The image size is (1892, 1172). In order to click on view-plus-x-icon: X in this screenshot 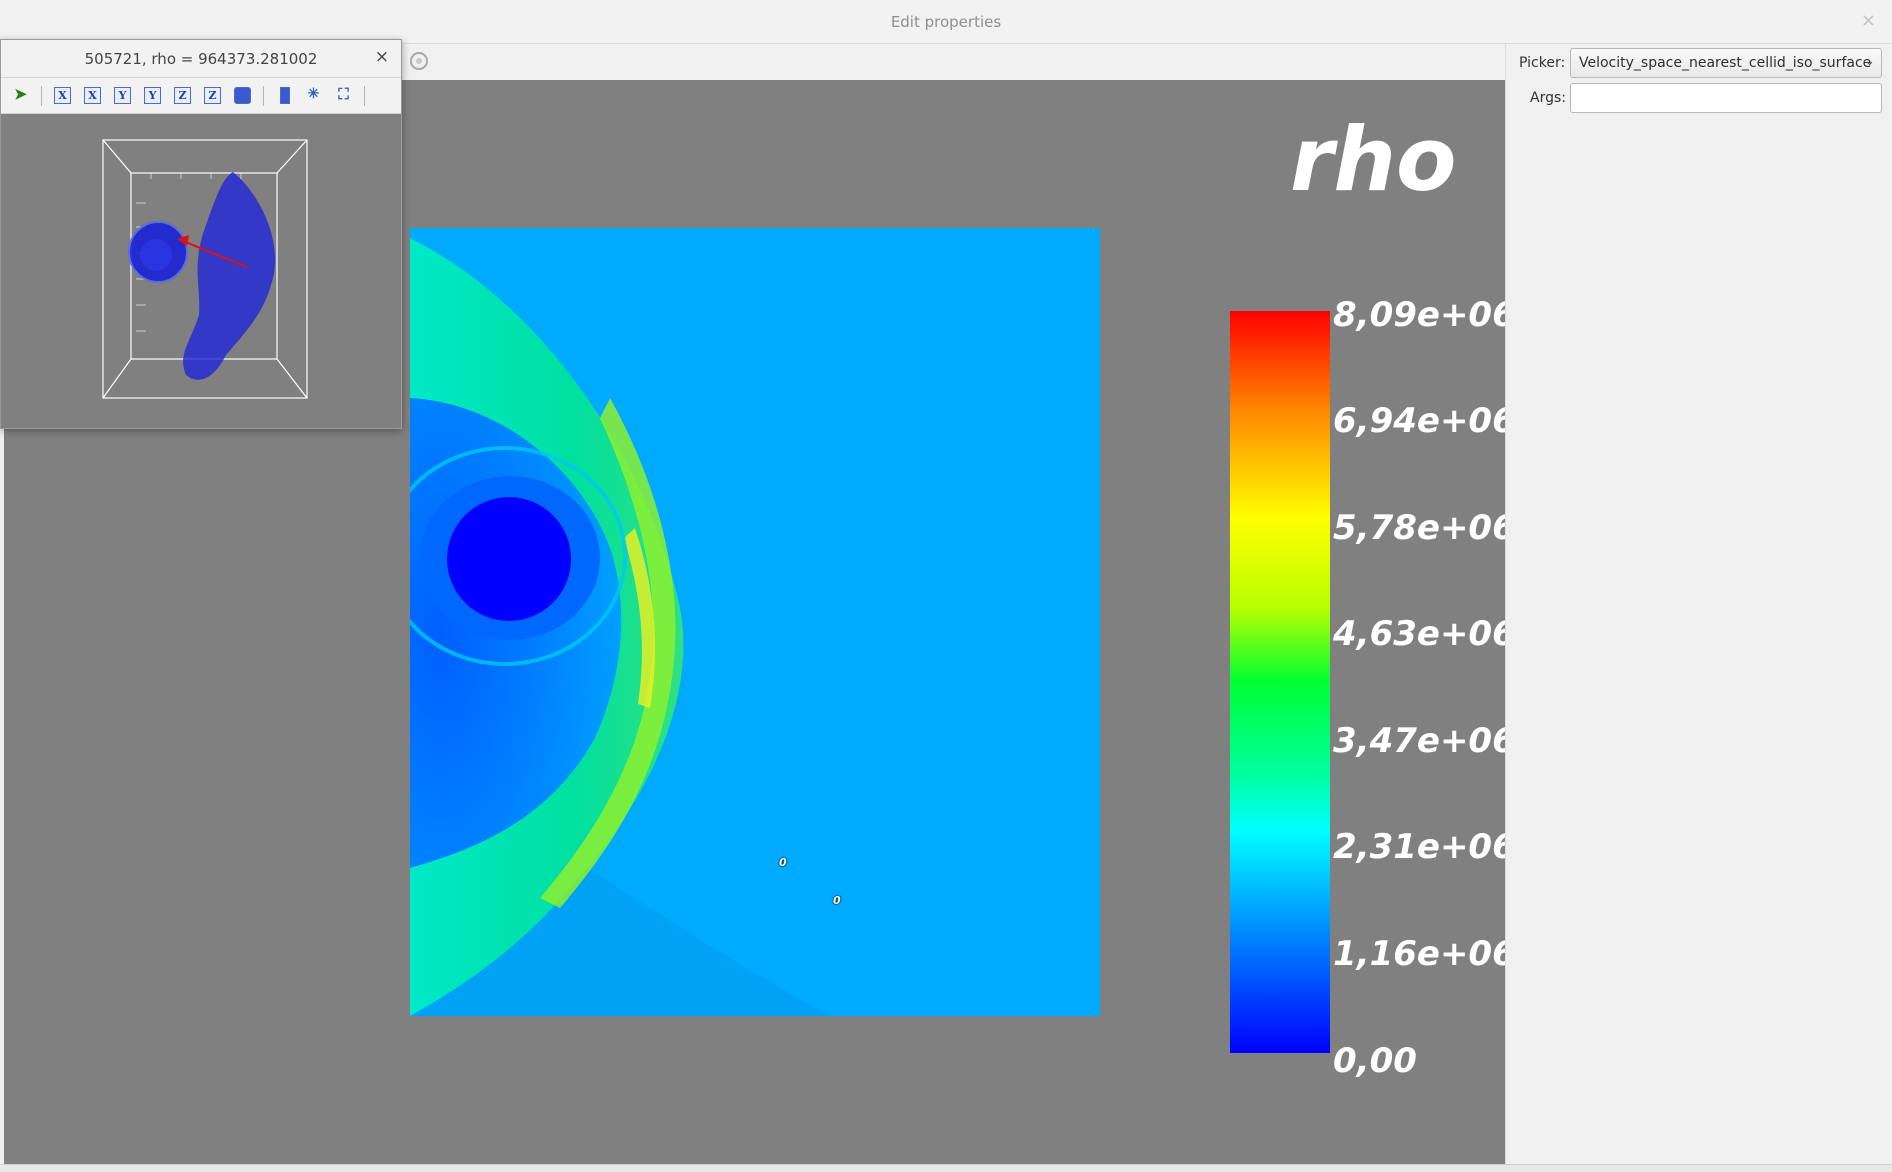, I will do `click(62, 95)`.